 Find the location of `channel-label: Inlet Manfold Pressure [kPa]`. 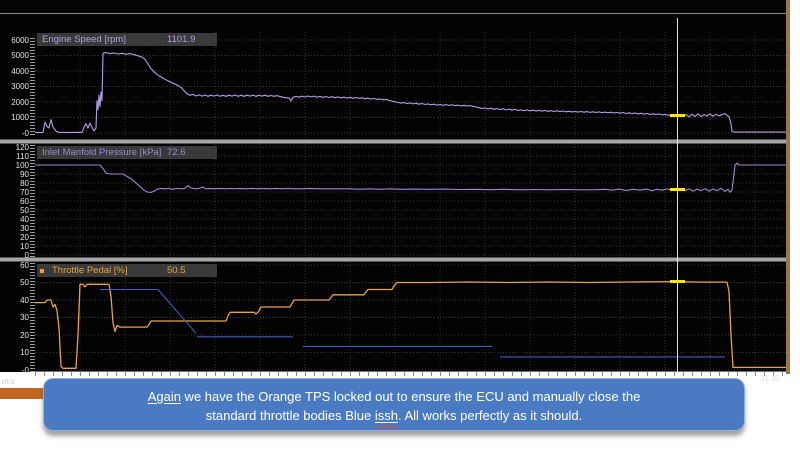

channel-label: Inlet Manfold Pressure [kPa] is located at coordinates (102, 152).